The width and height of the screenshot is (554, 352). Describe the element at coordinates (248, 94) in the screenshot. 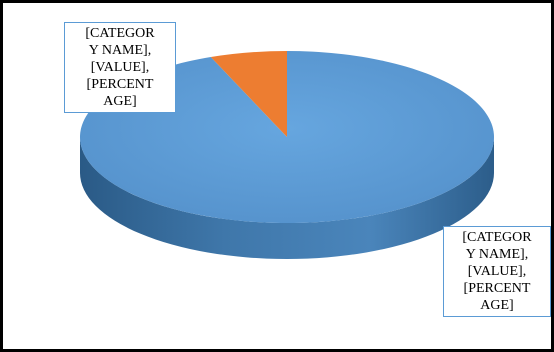

I see `pie-slice-small` at that location.